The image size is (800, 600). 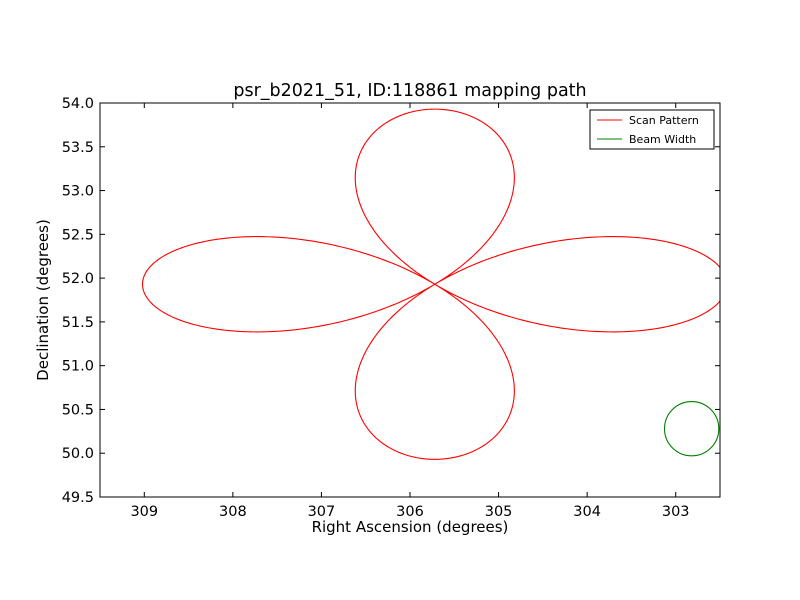 I want to click on legend: Scan Pattern Beam Width, so click(x=652, y=129).